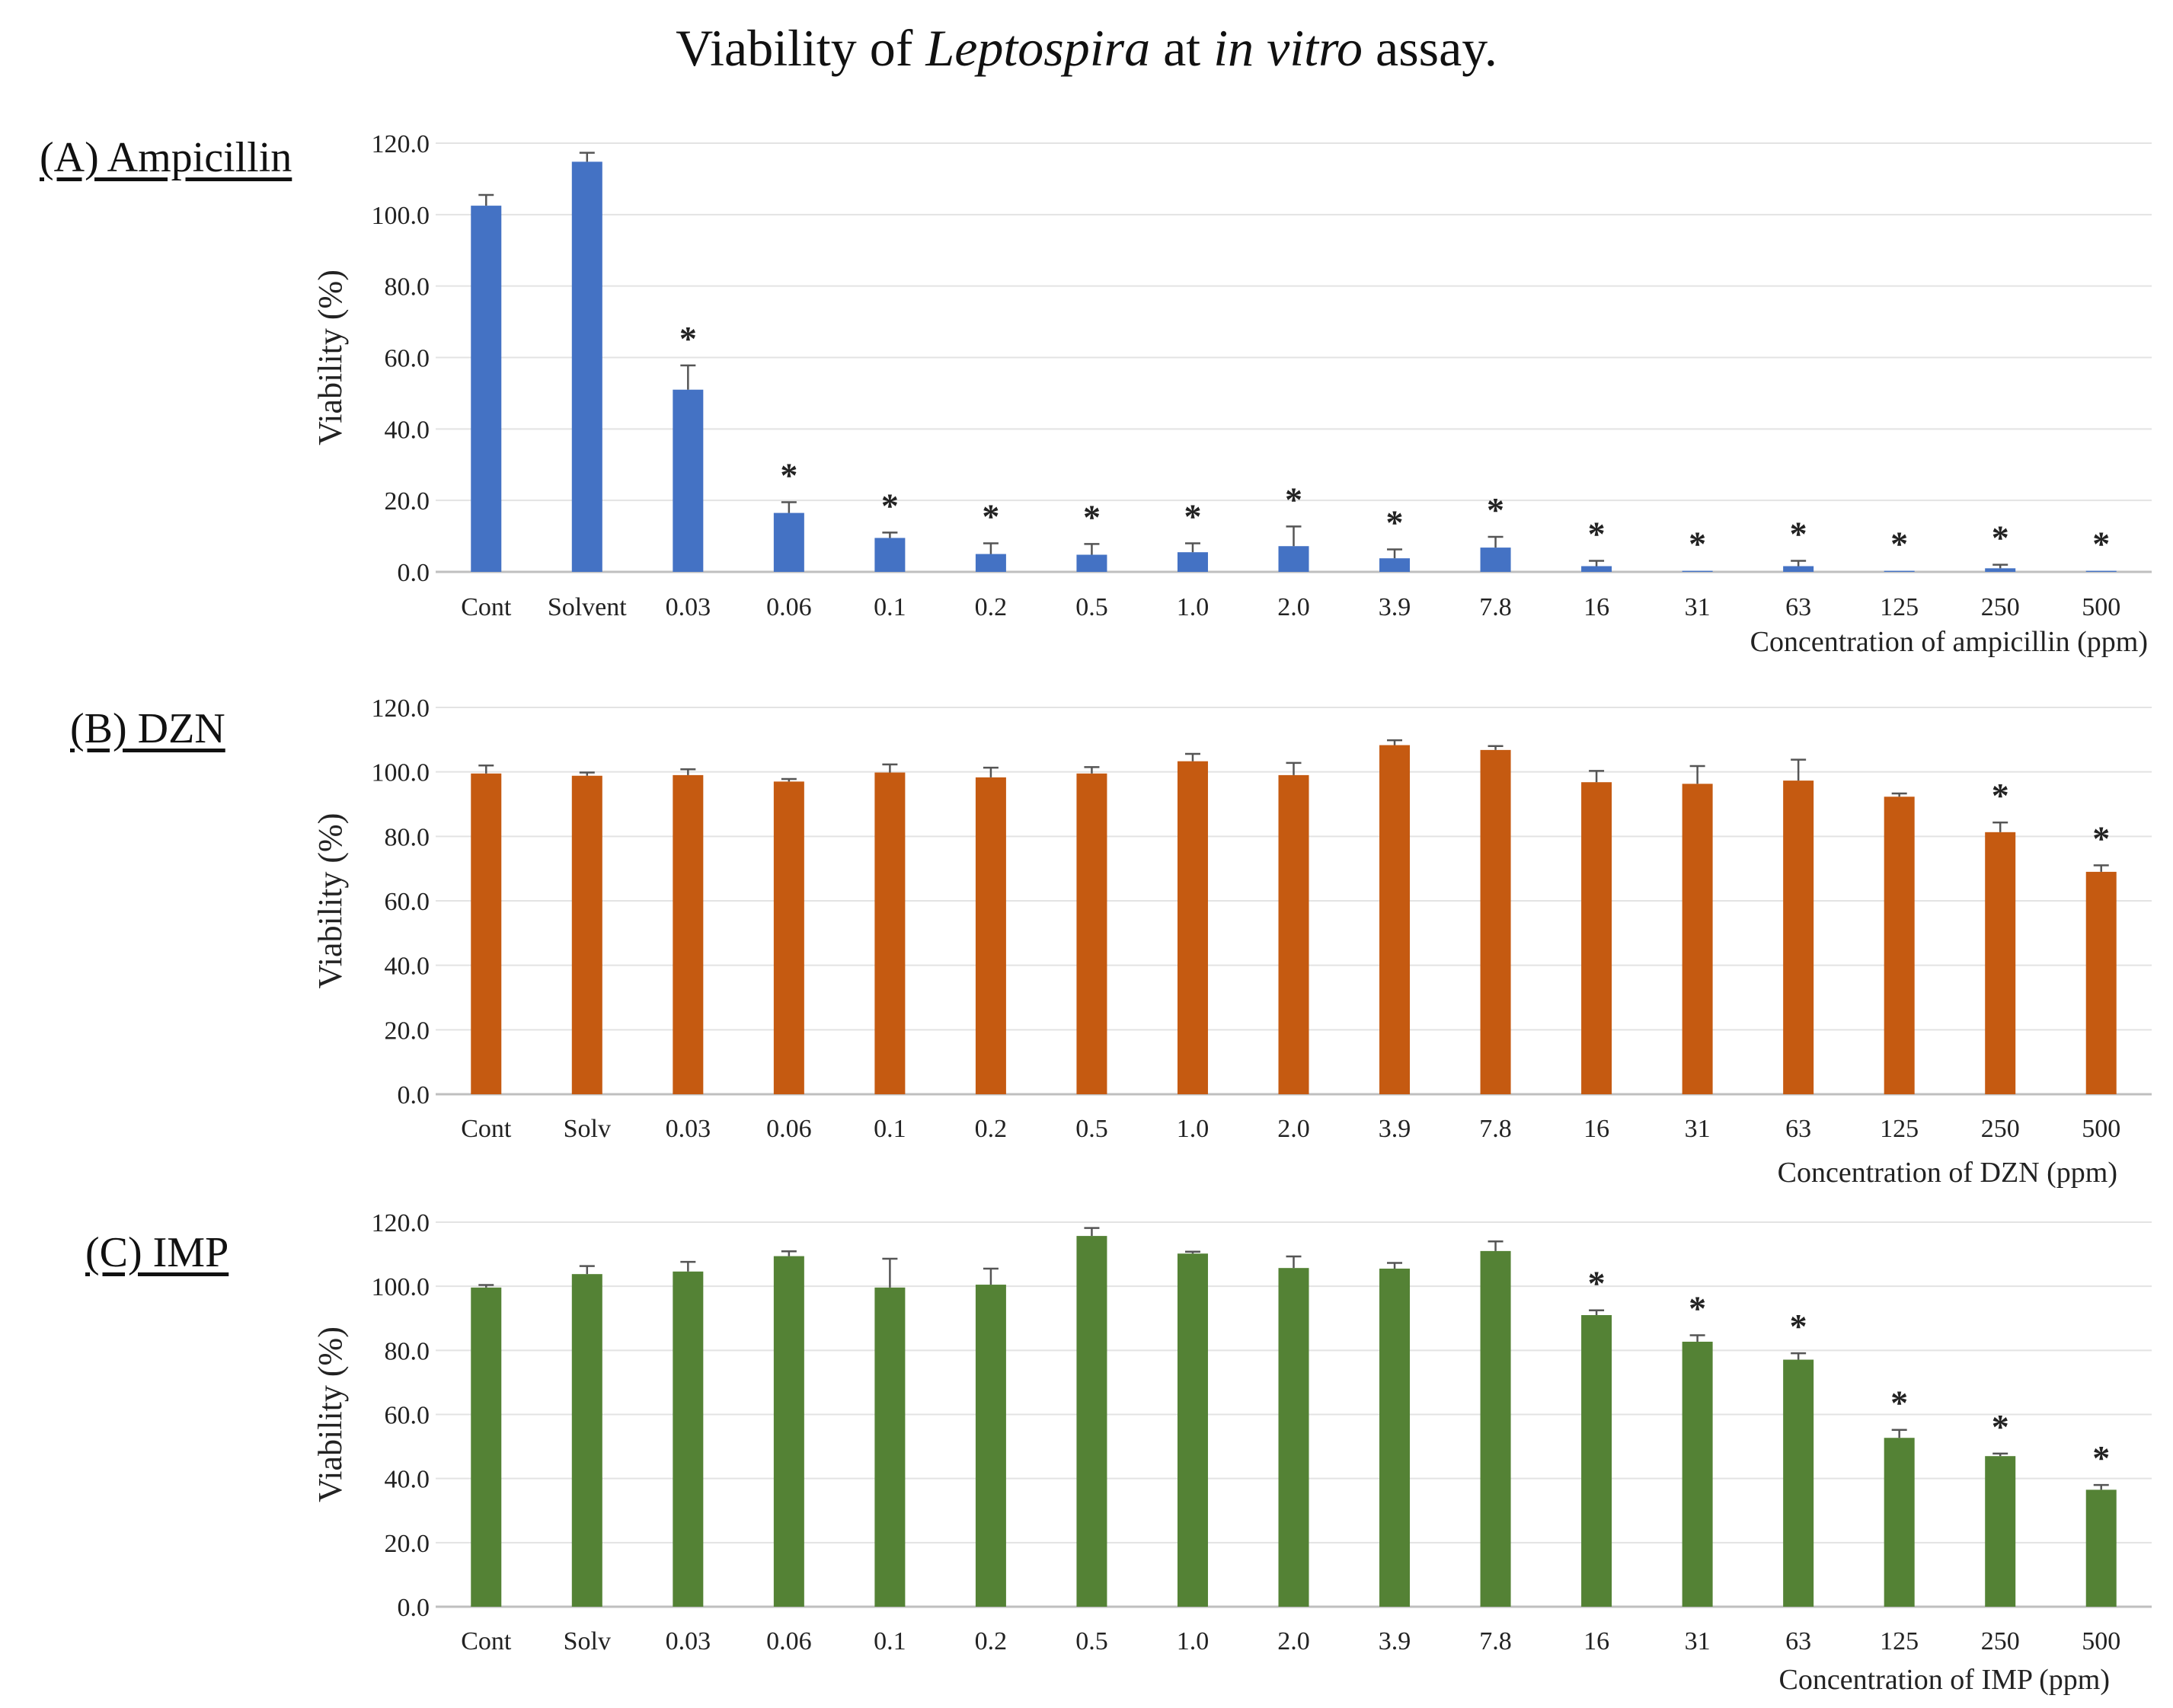 This screenshot has width=2173, height=1708. Describe the element at coordinates (789, 1641) in the screenshot. I see `c-category-label: 0.06` at that location.